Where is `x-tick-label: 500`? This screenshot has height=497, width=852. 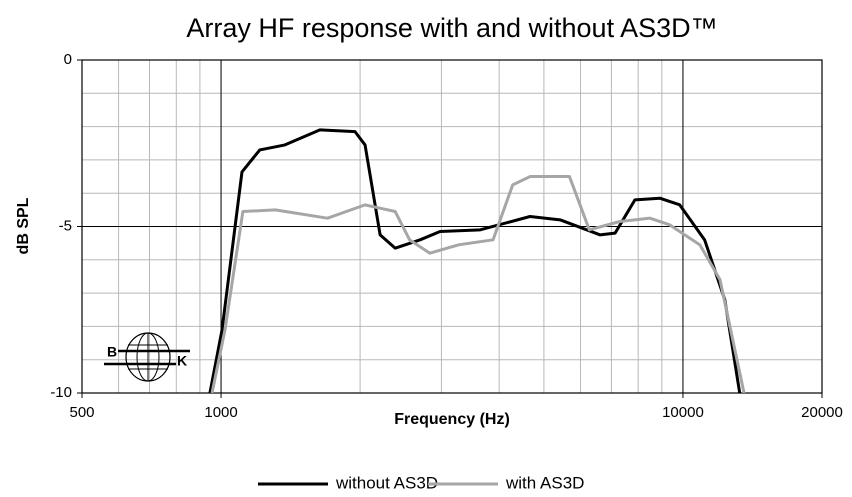 x-tick-label: 500 is located at coordinates (81, 412).